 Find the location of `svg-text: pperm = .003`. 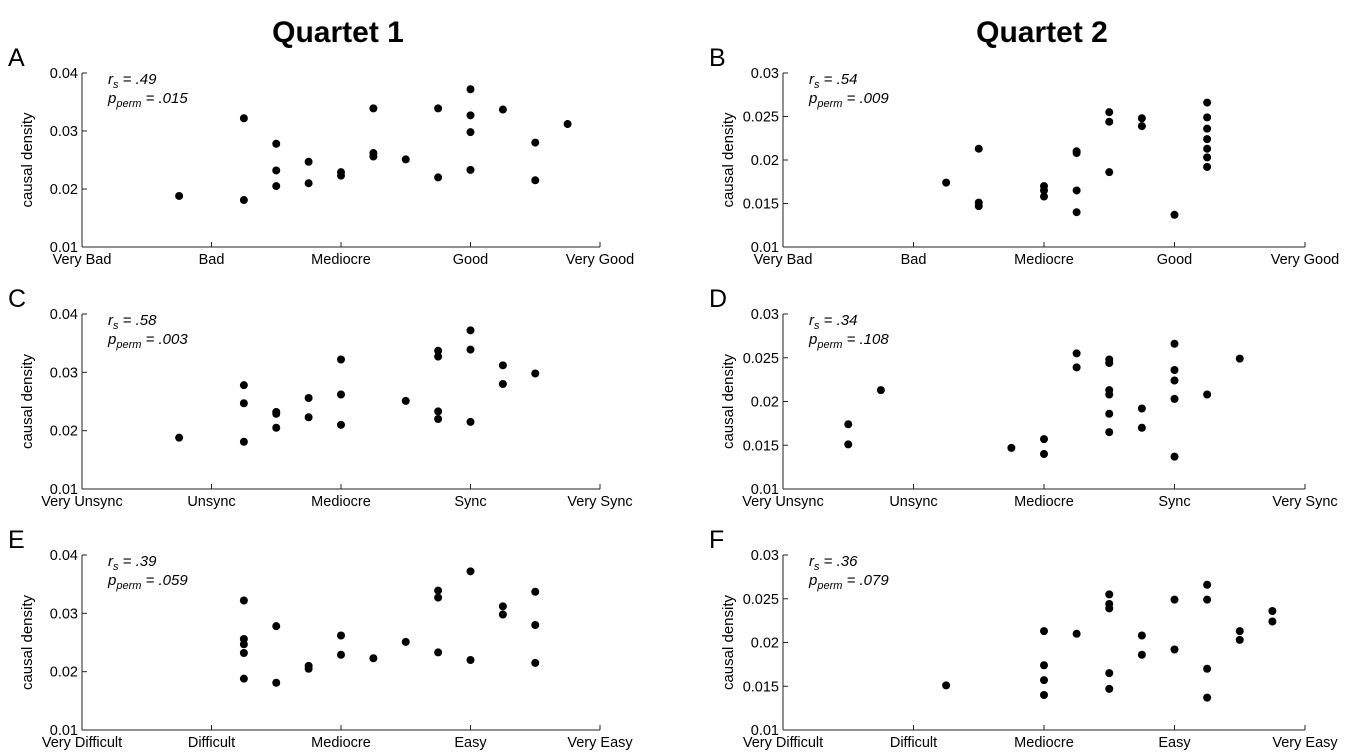

svg-text: pperm = .003 is located at coordinates (147, 341).